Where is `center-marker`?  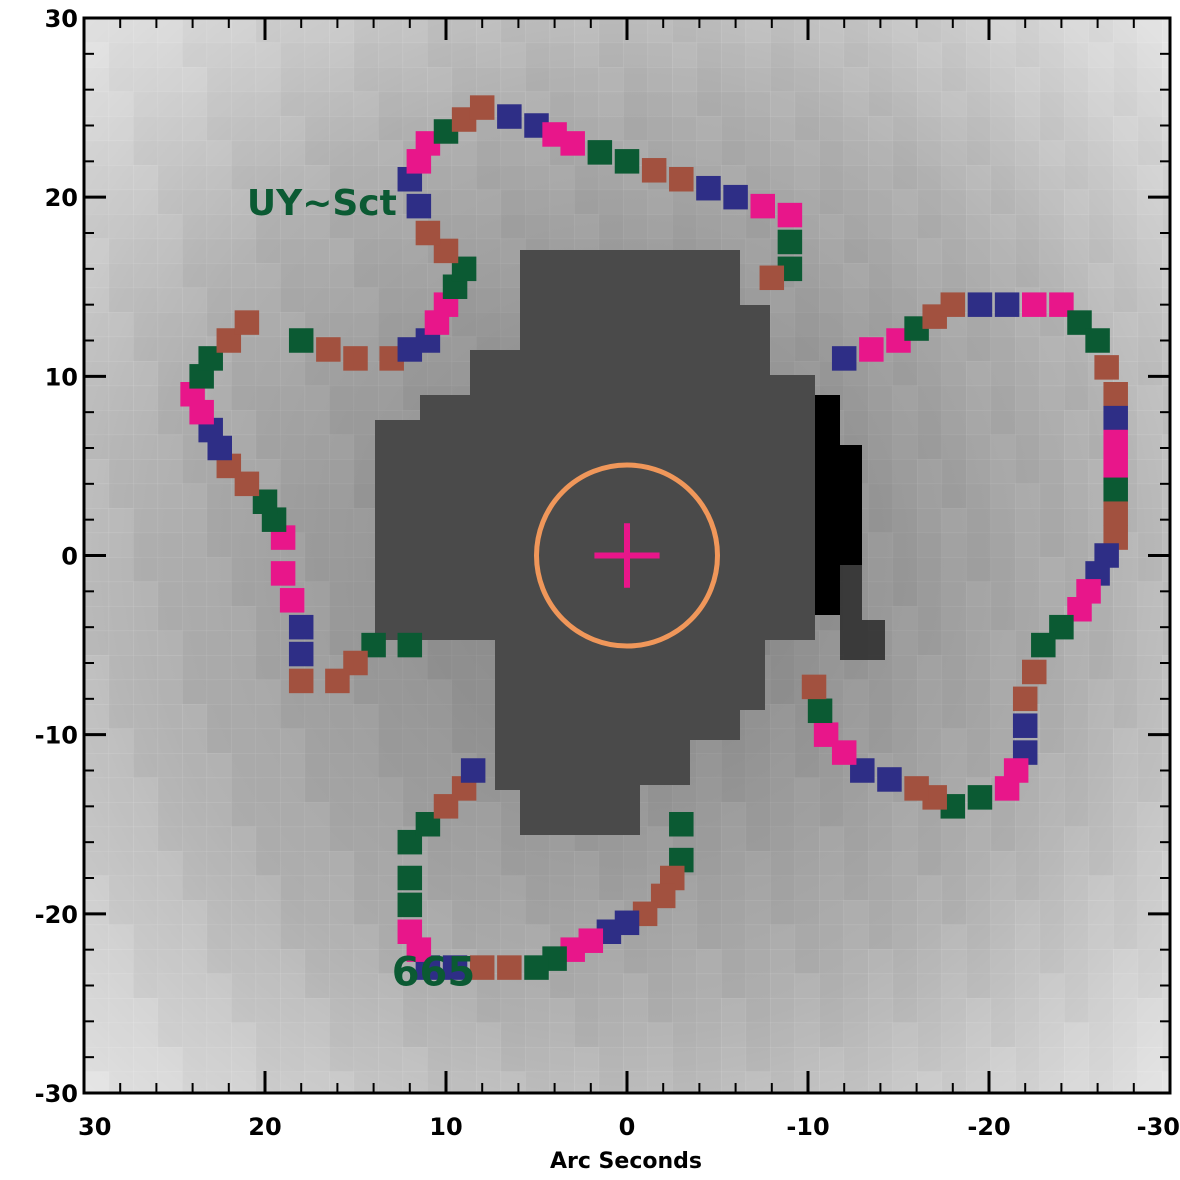 center-marker is located at coordinates (627, 555).